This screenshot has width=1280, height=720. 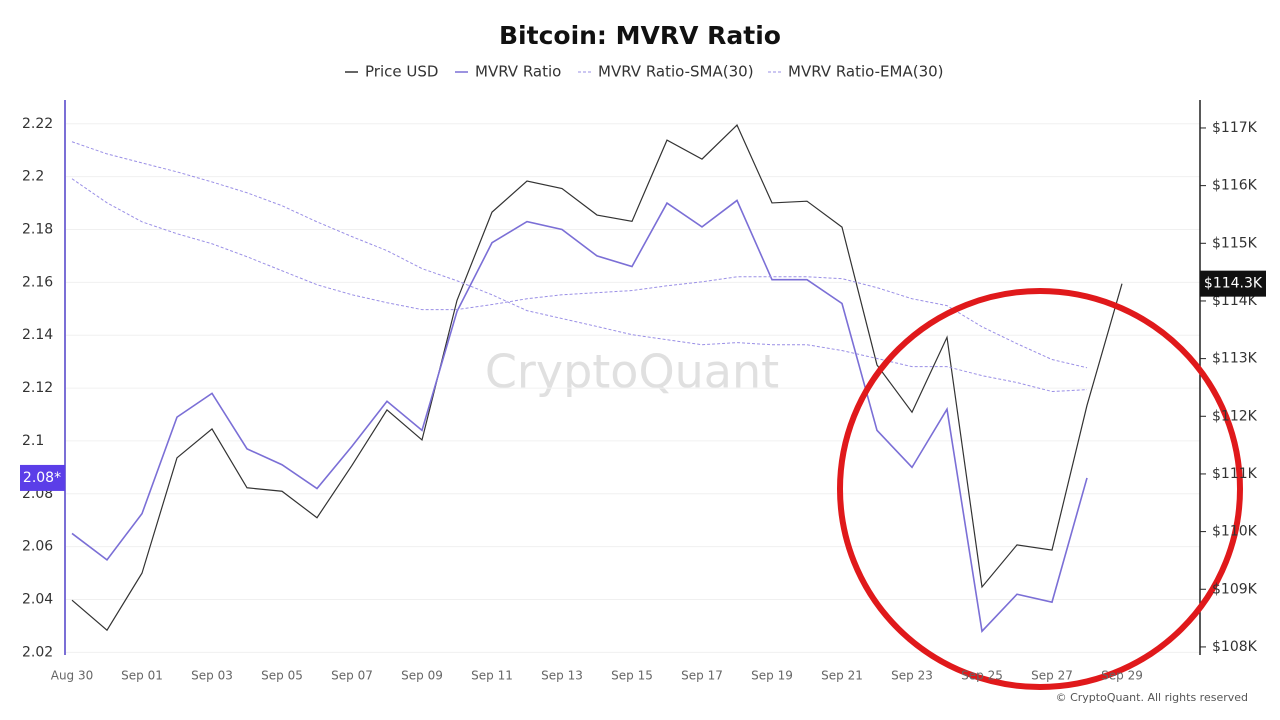 What do you see at coordinates (1235, 589) in the screenshot?
I see `y2-tick-label: $109K` at bounding box center [1235, 589].